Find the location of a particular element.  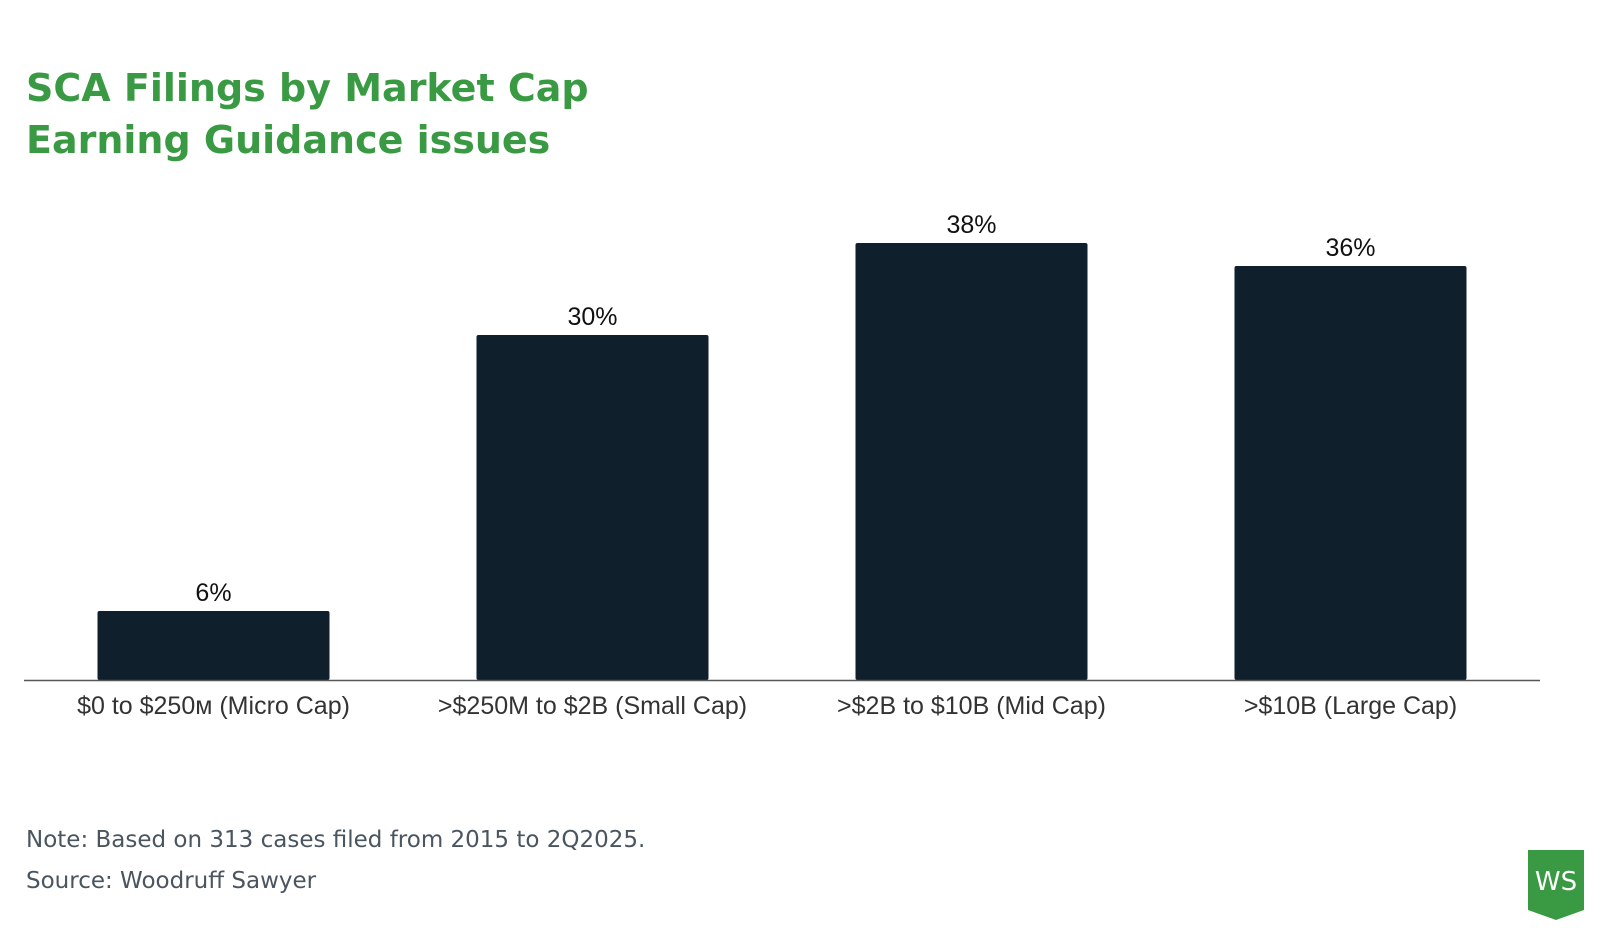

data-label-3: 38% is located at coordinates (971, 225).